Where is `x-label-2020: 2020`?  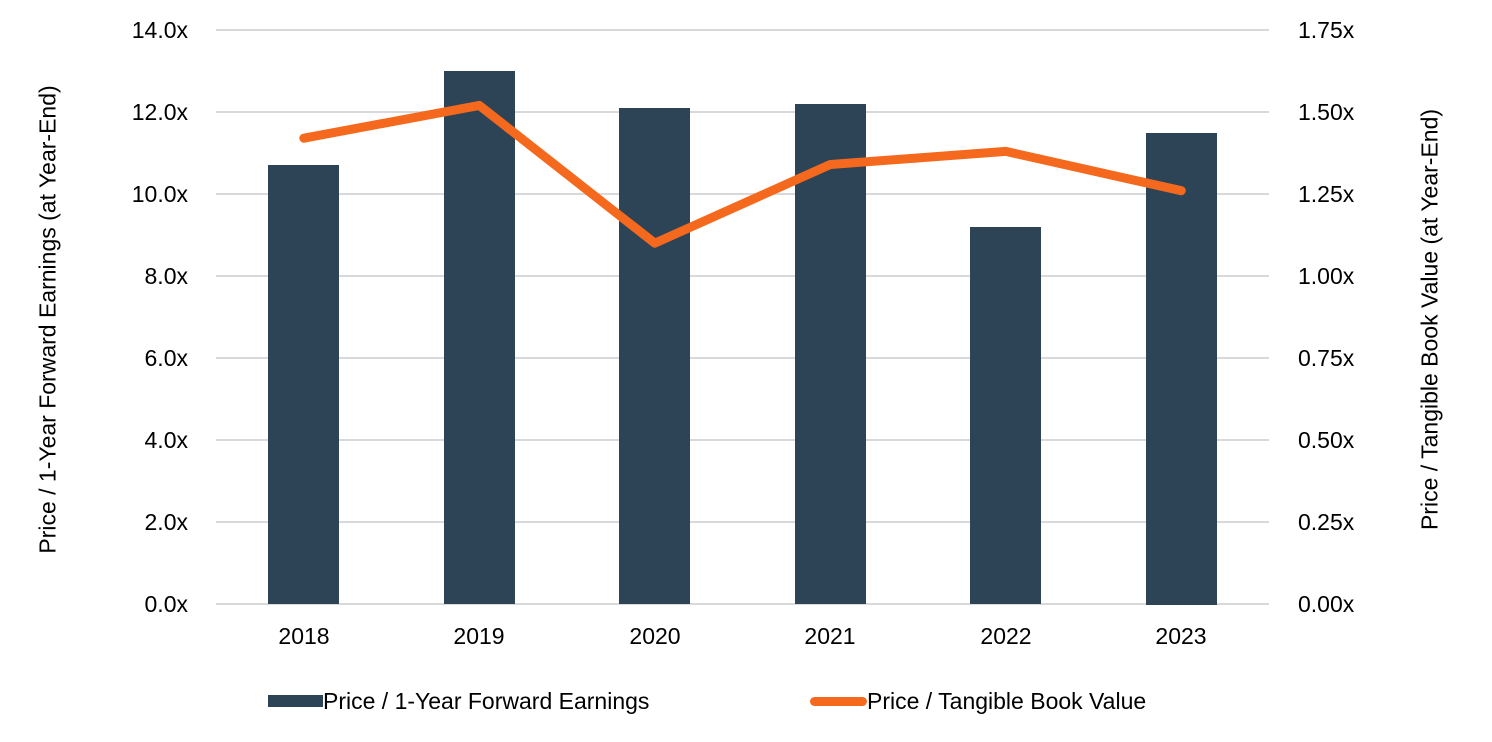
x-label-2020: 2020 is located at coordinates (655, 636).